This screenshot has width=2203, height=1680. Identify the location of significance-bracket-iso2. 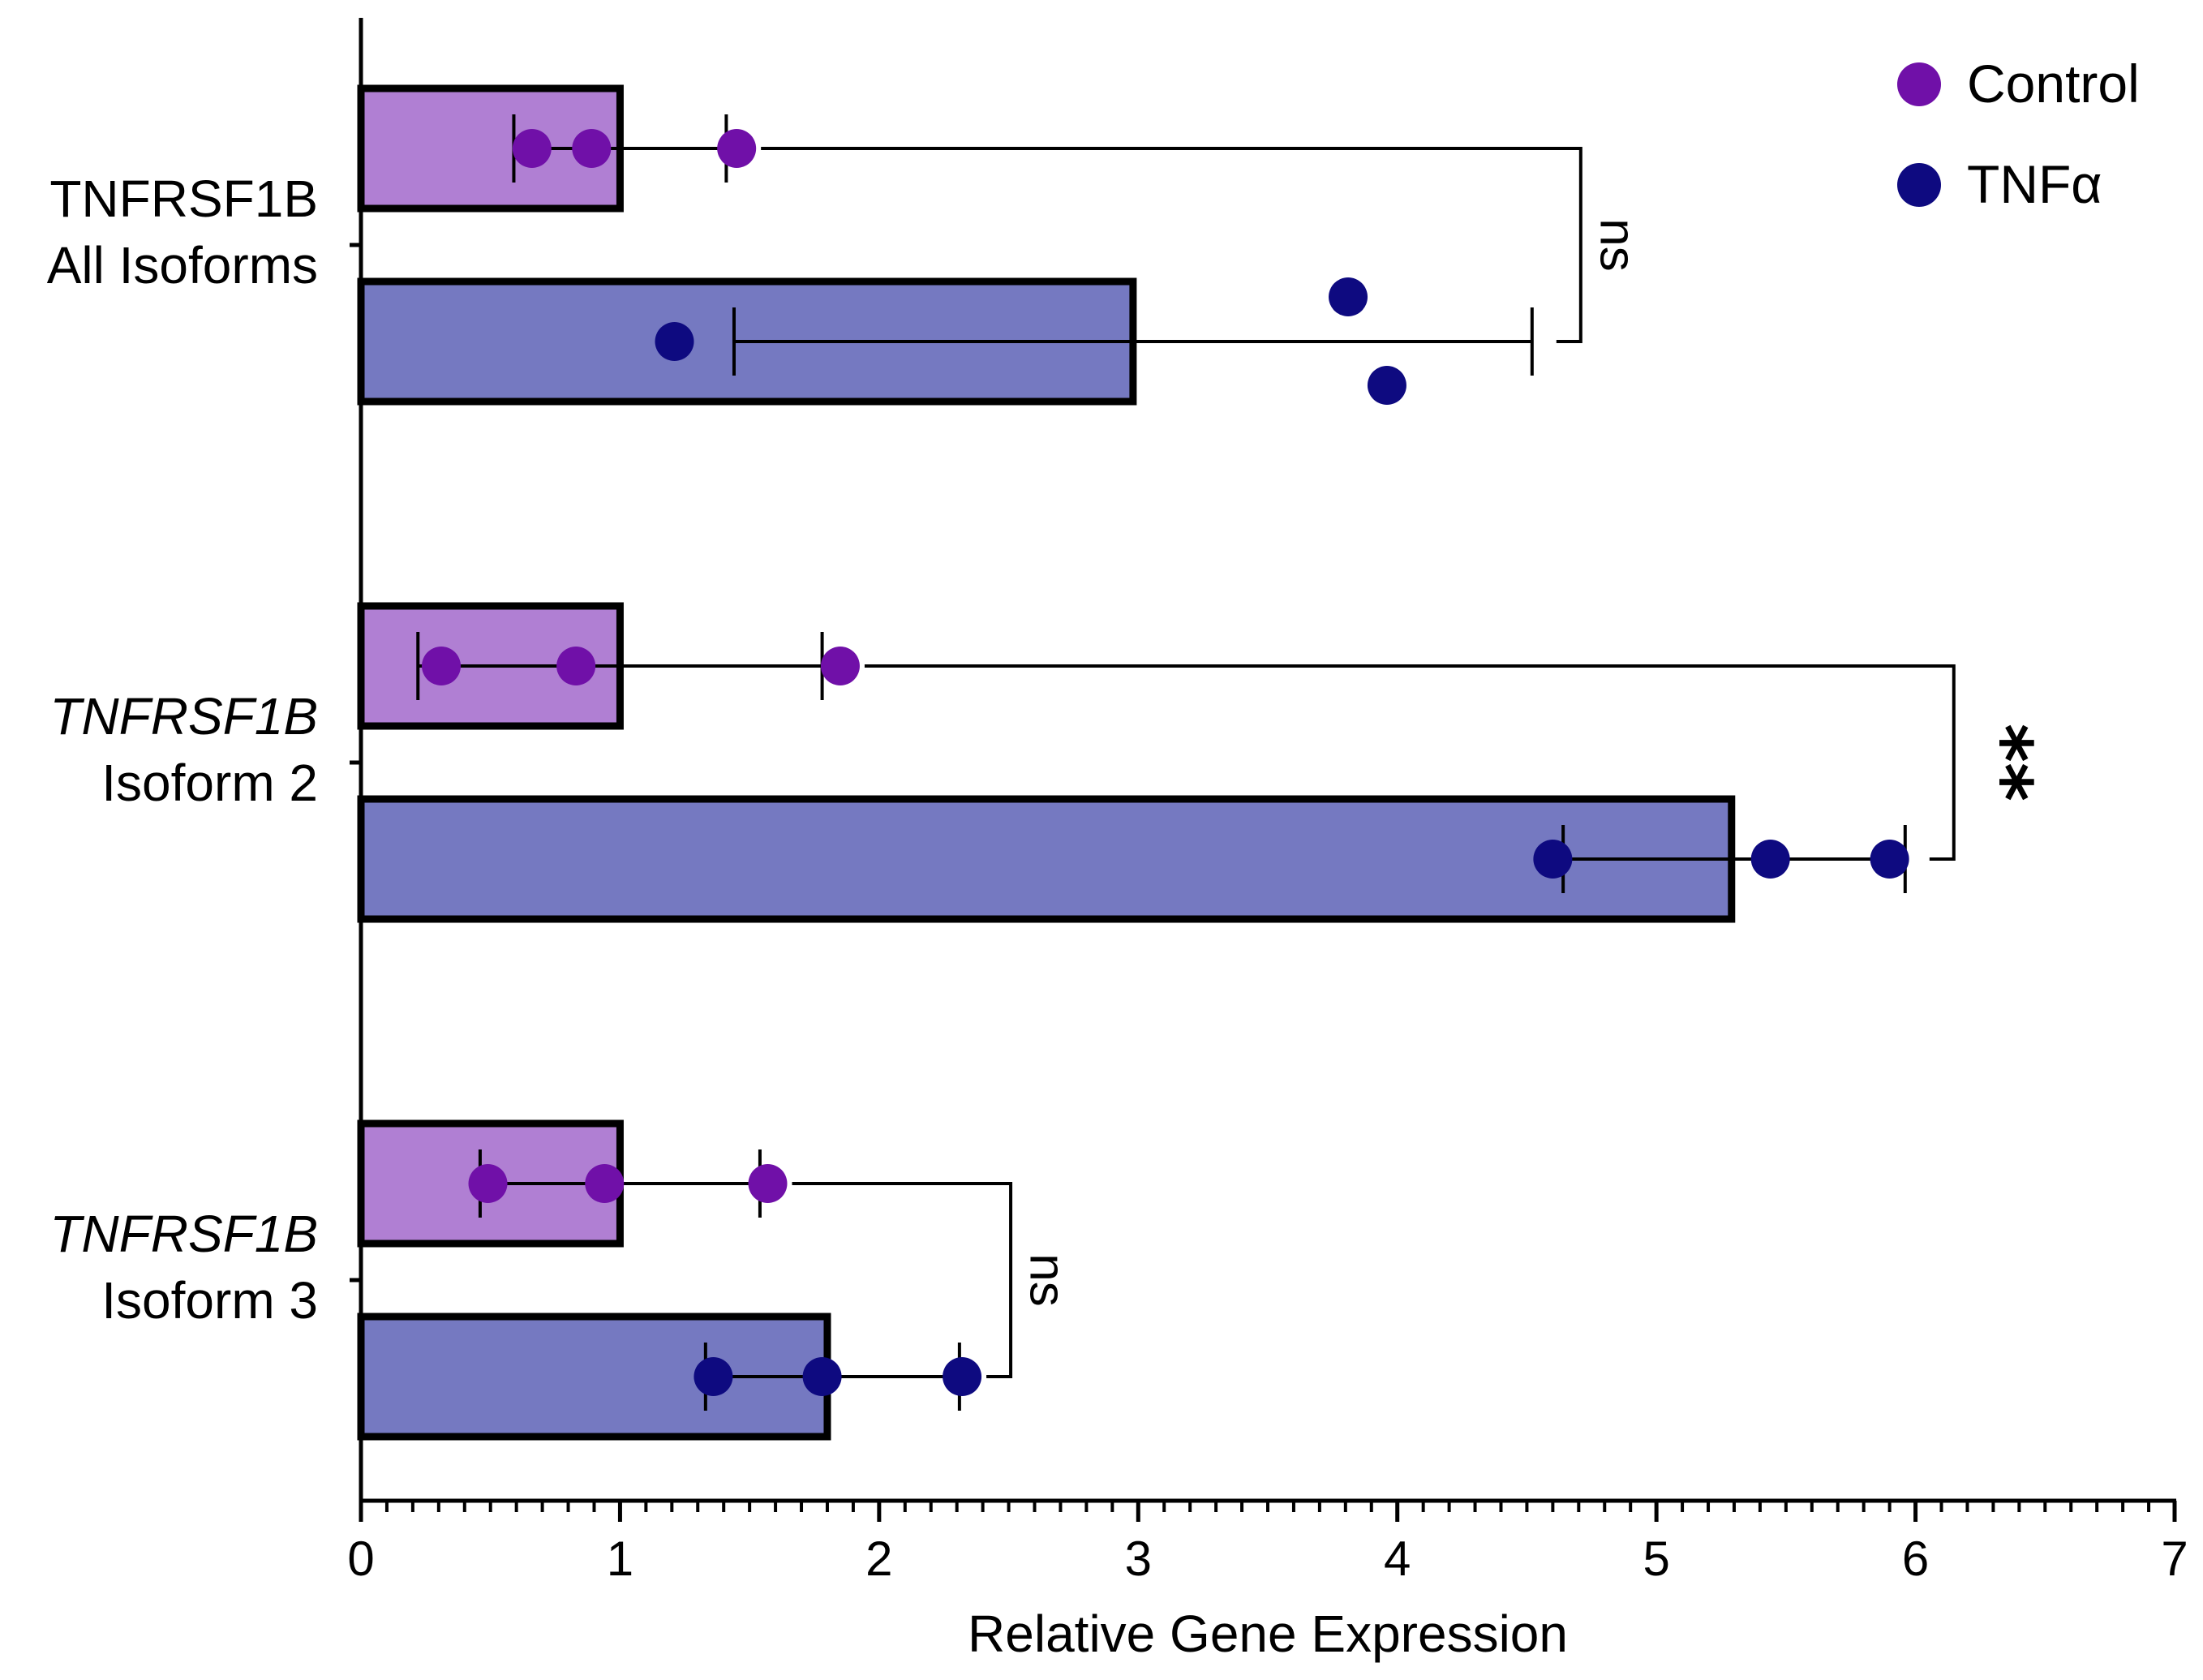
(1410, 763).